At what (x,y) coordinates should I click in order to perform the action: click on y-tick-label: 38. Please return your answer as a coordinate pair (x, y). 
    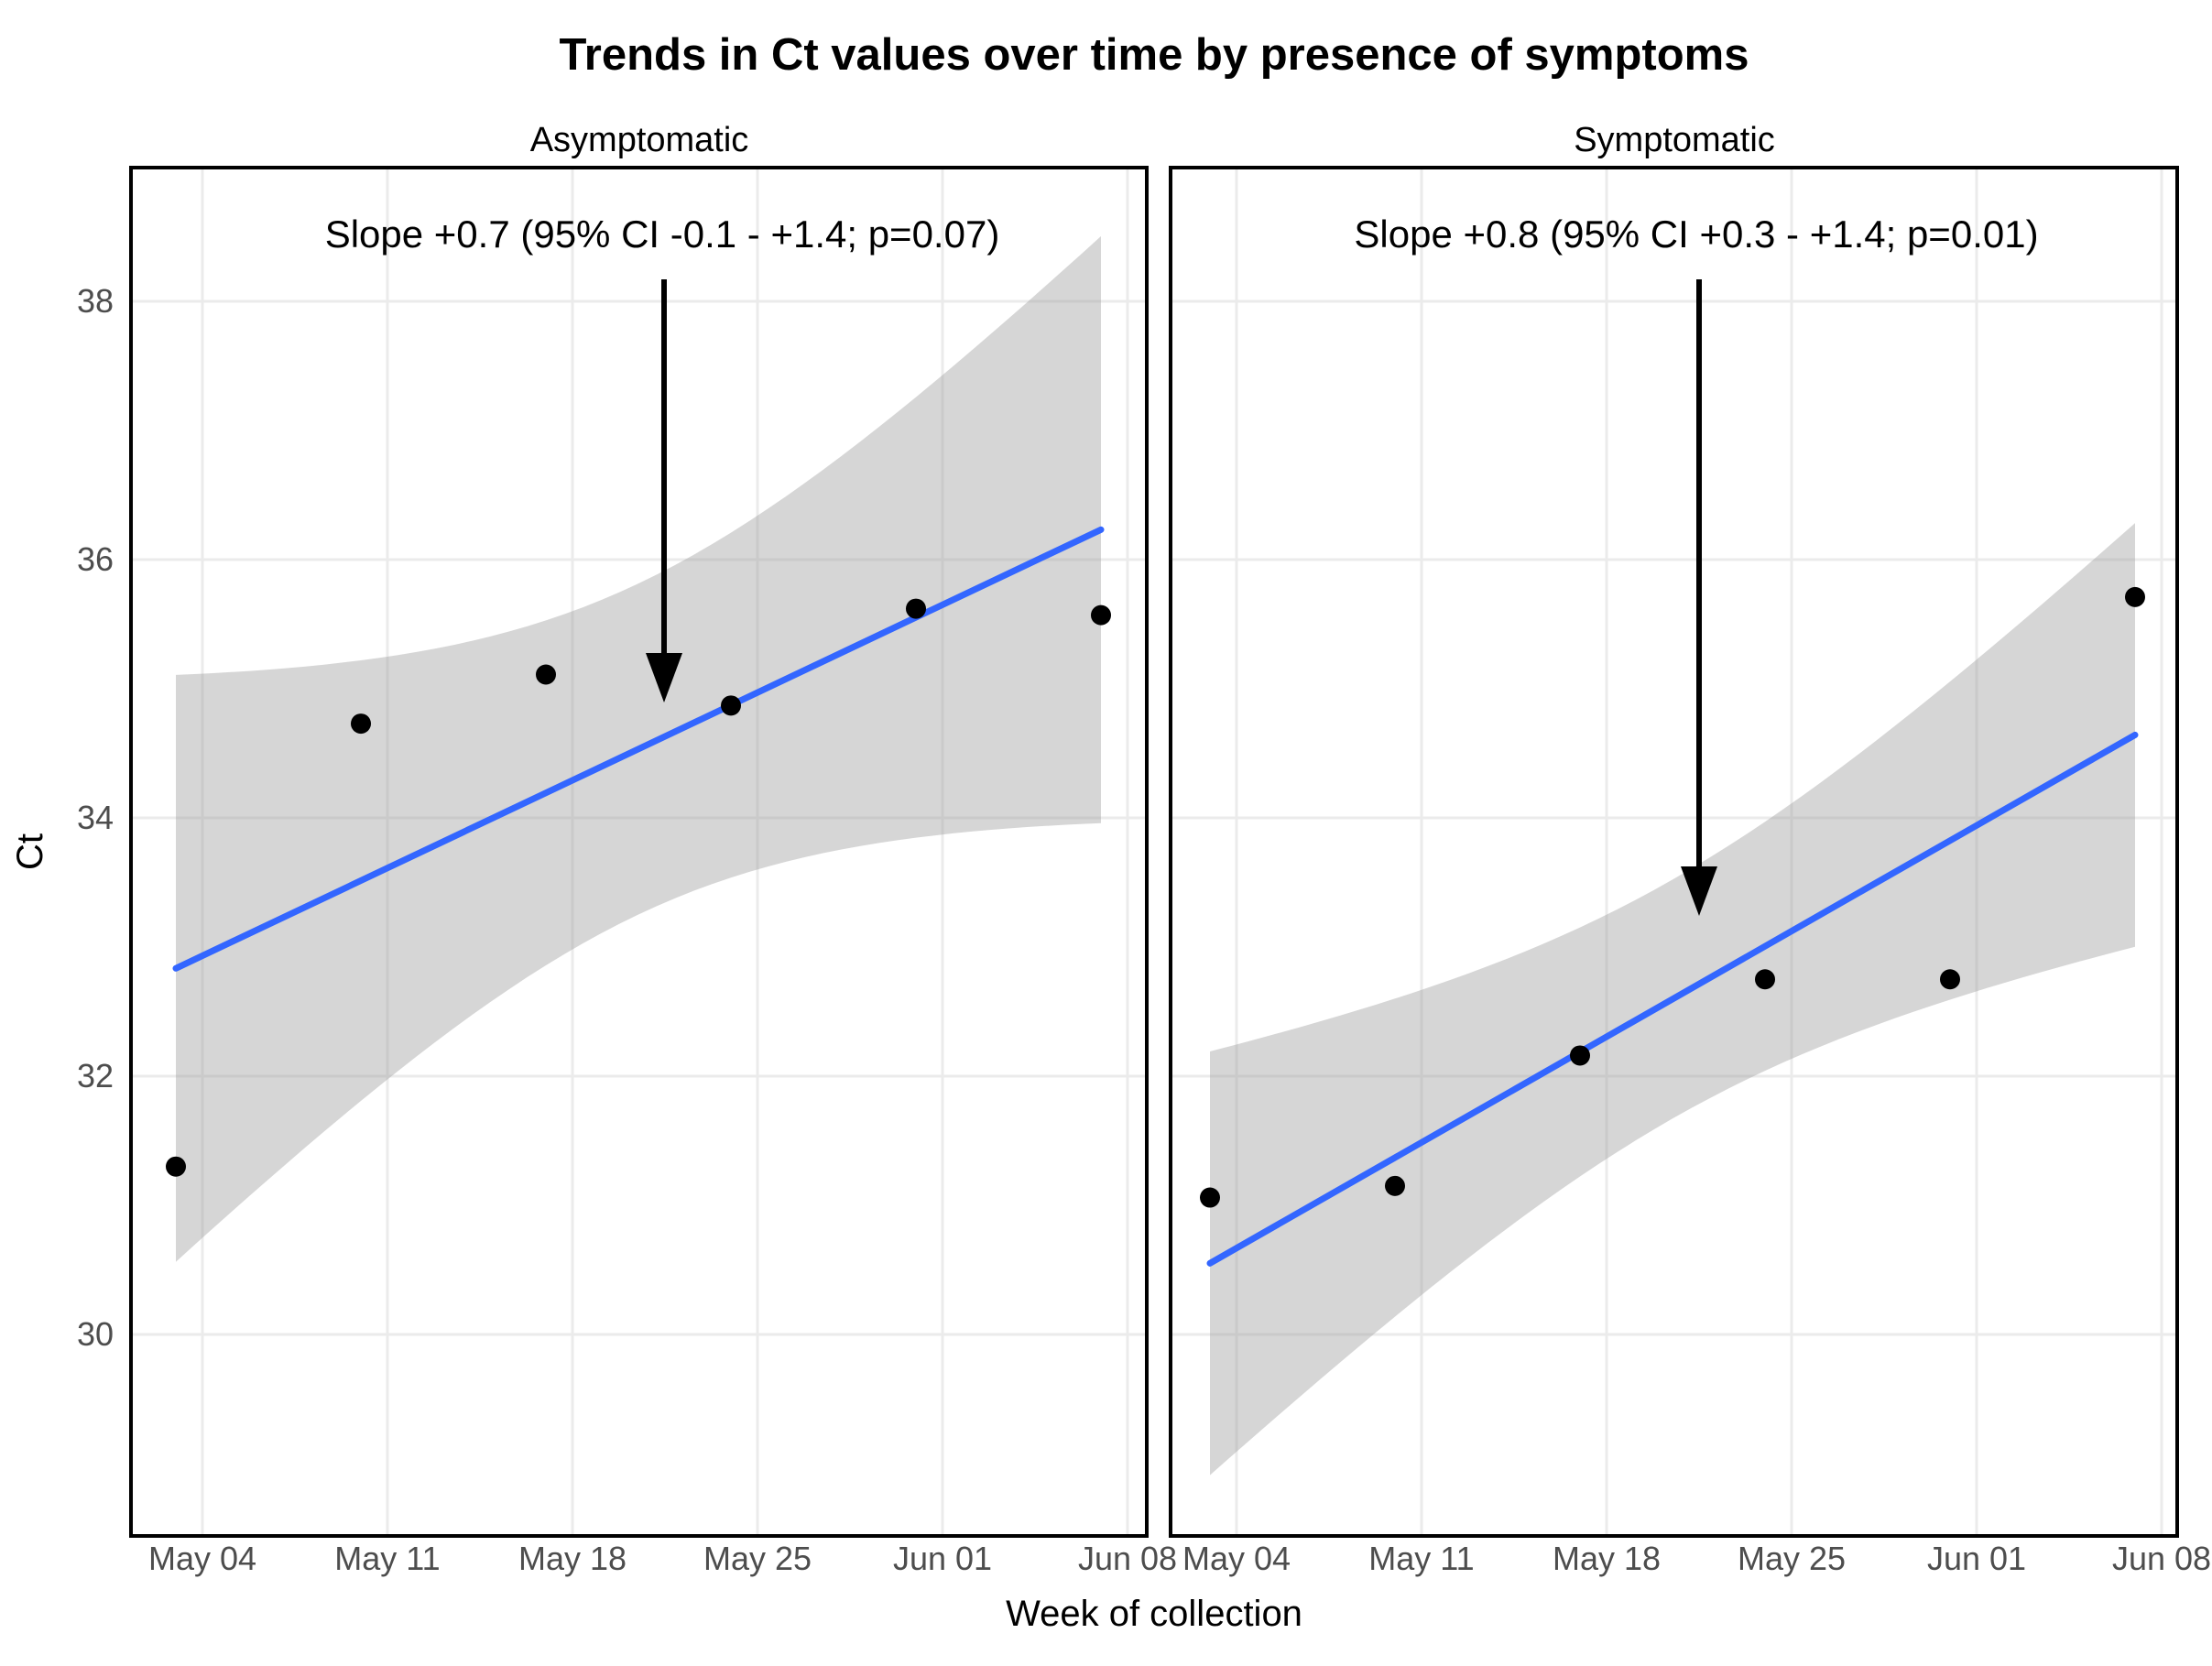
    Looking at the image, I should click on (95, 301).